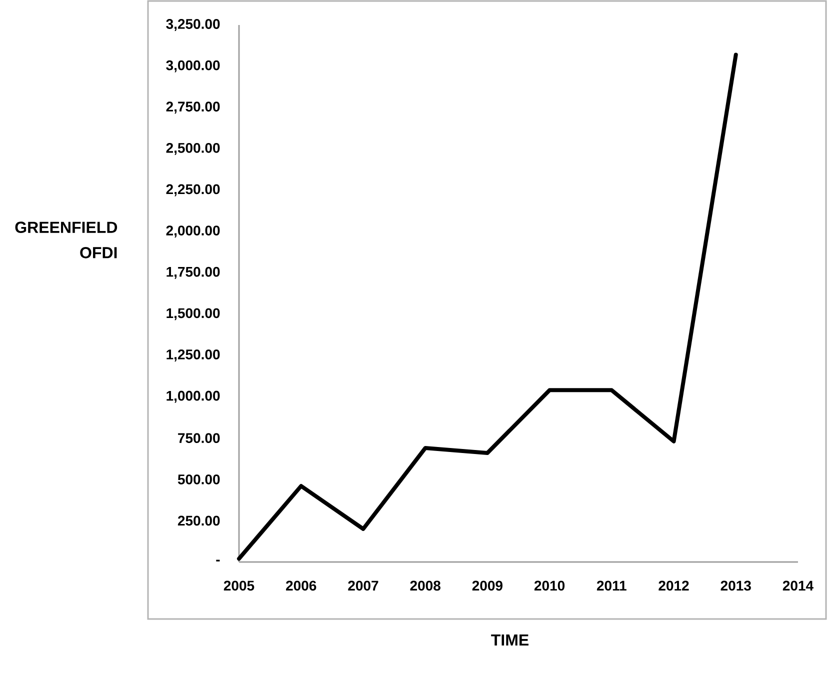  Describe the element at coordinates (611, 585) in the screenshot. I see `x-tick-label: 2011` at that location.